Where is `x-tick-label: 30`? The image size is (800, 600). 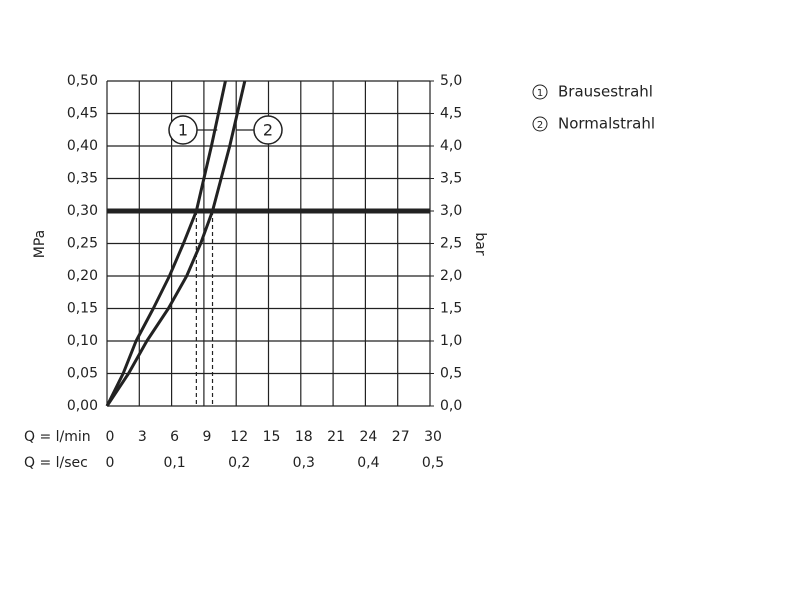 x-tick-label: 30 is located at coordinates (433, 437).